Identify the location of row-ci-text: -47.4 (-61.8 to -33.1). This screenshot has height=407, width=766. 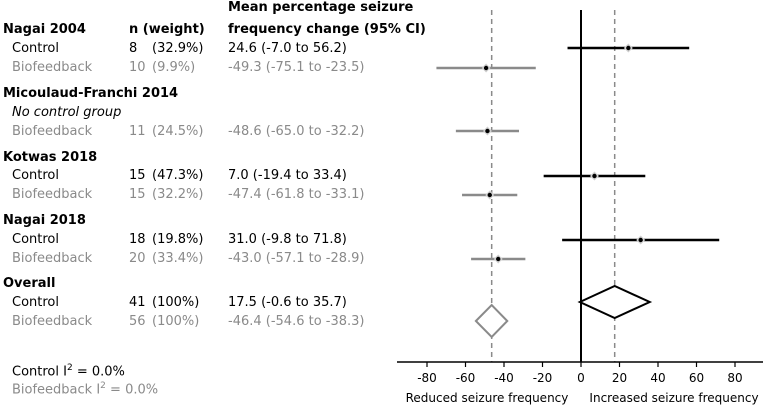
(296, 194).